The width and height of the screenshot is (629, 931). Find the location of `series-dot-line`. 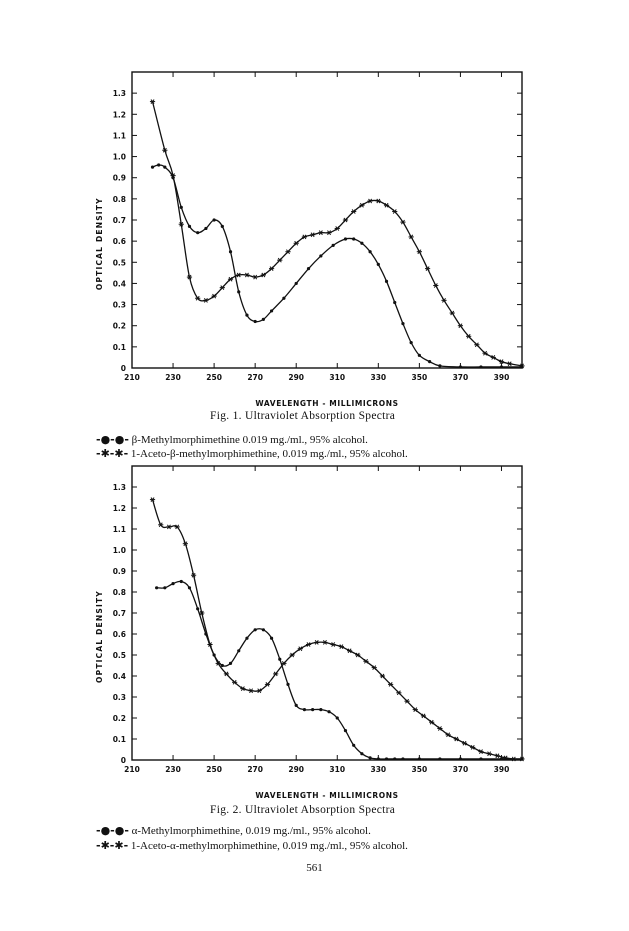

series-dot-line is located at coordinates (339, 670).